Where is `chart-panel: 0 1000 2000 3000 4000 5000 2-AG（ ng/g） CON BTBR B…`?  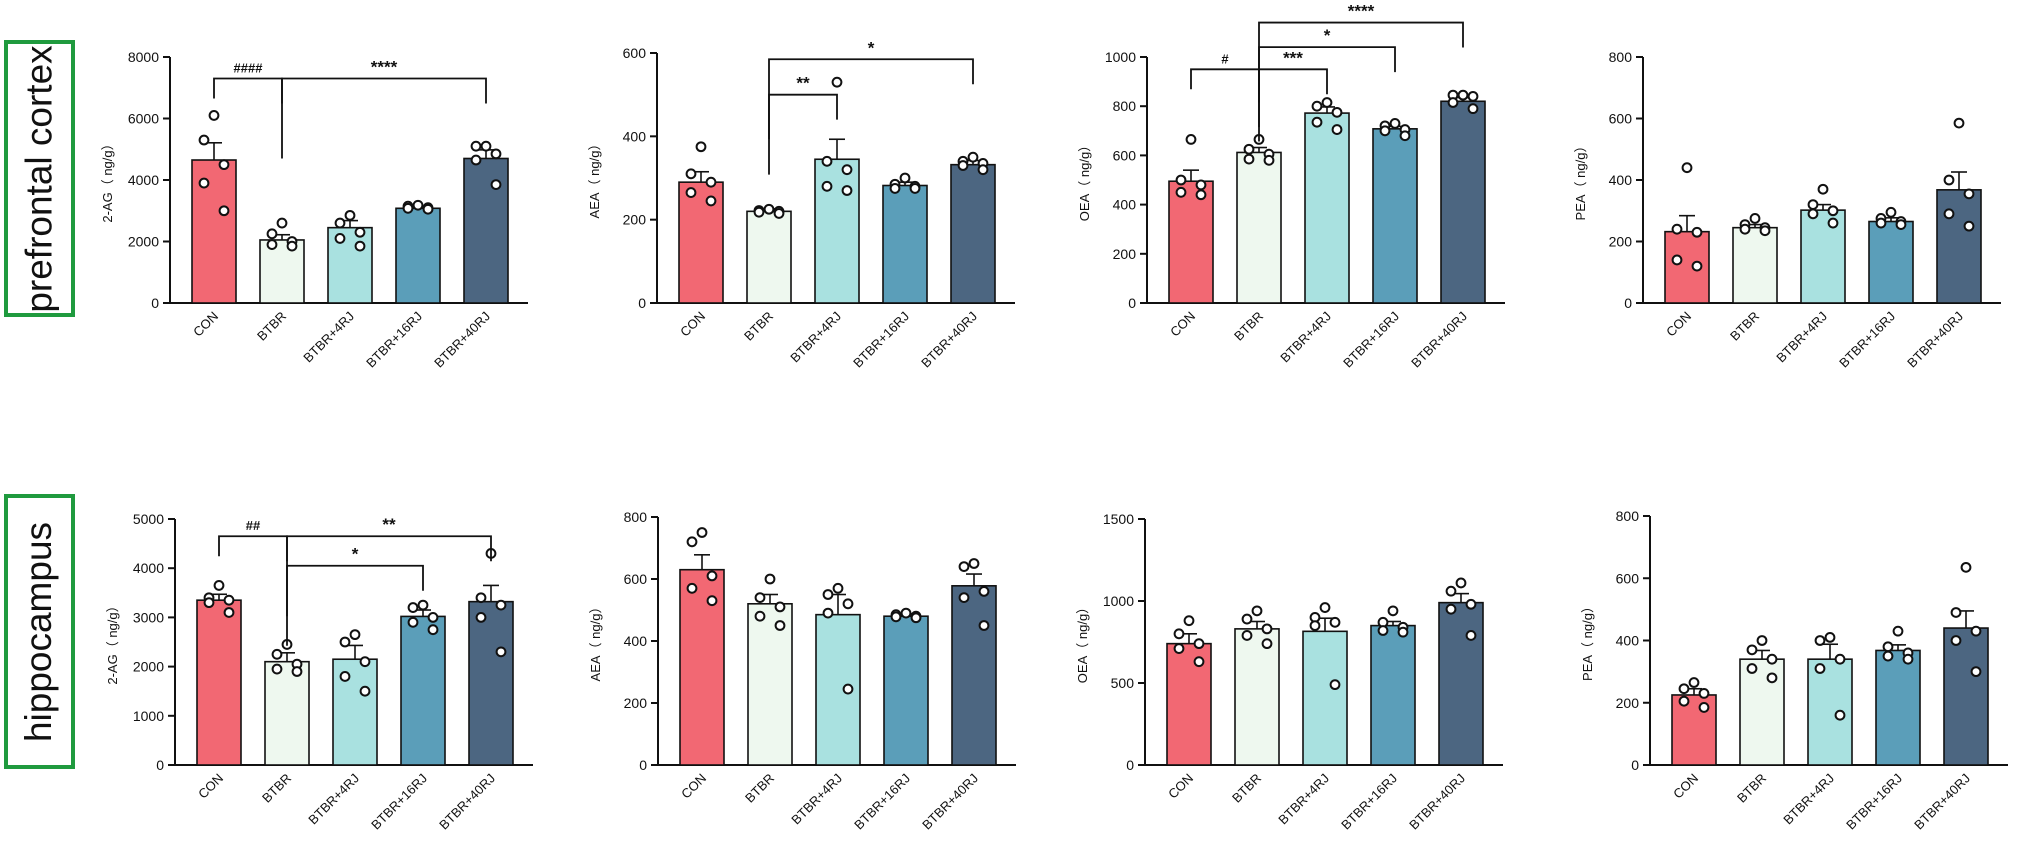
chart-panel: 0 1000 2000 3000 4000 5000 2-AG（ ng/g） CON BTBR B… is located at coordinates (319, 671).